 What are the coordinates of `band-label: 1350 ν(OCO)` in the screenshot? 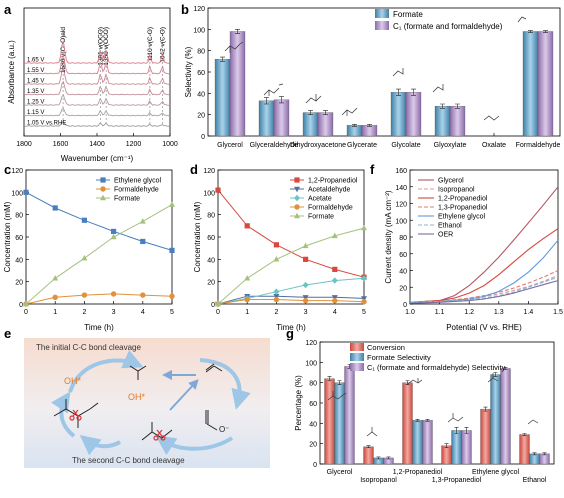 It's located at (106, 46).